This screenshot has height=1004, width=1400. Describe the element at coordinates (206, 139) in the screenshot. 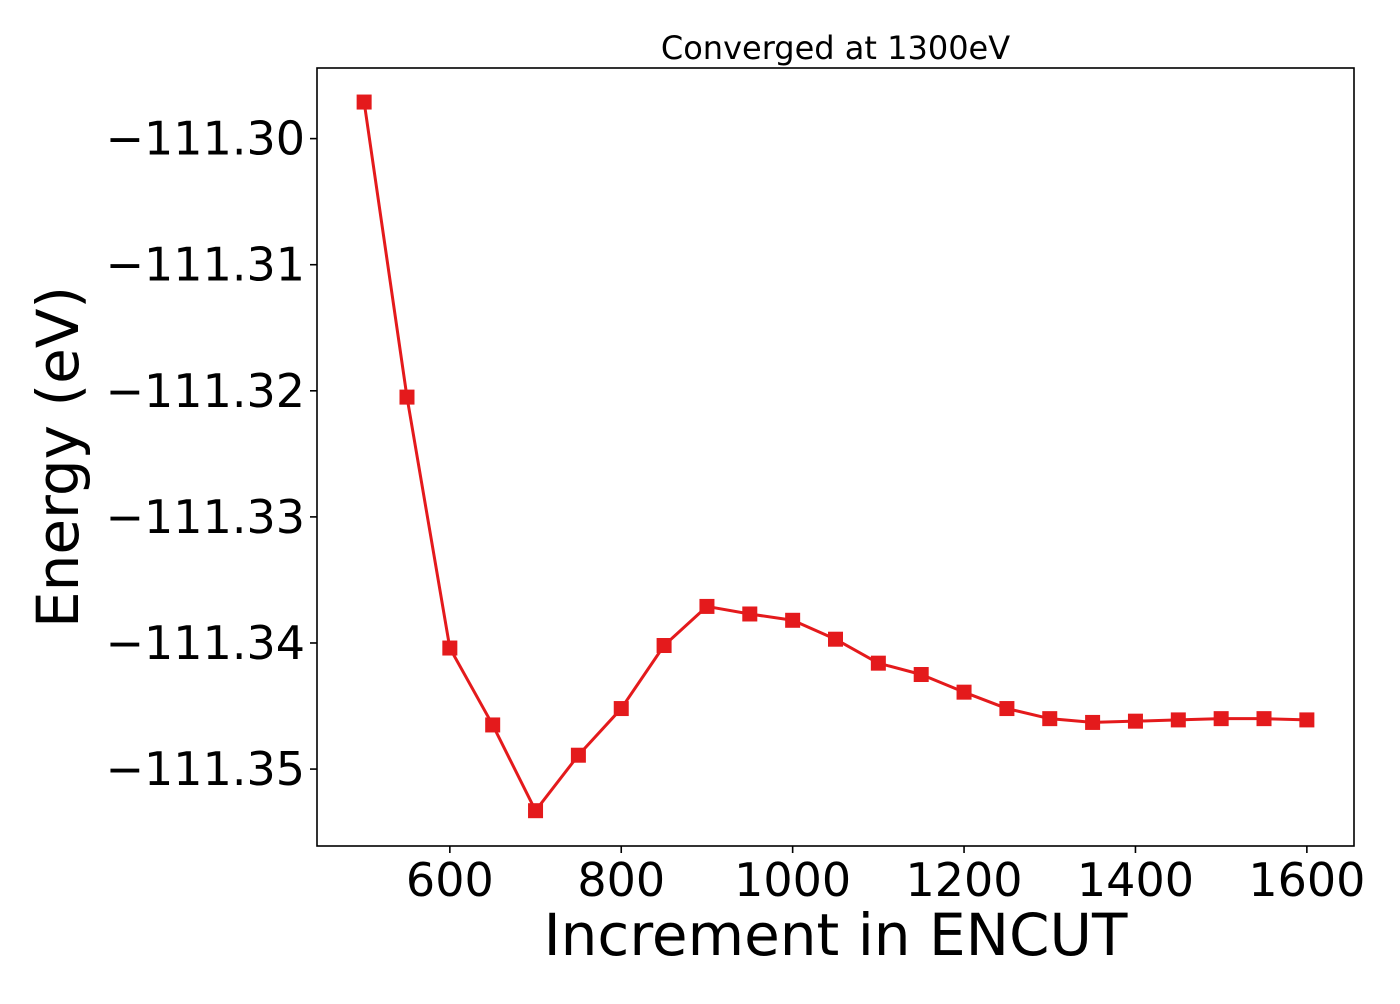

I see `y-tick-label: −111.30` at that location.